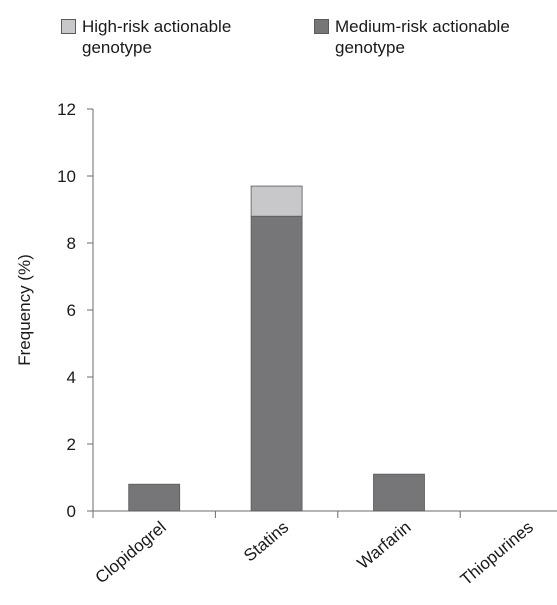 This screenshot has width=557, height=605. What do you see at coordinates (24, 309) in the screenshot?
I see `y-axis-title: Frequency (%)` at bounding box center [24, 309].